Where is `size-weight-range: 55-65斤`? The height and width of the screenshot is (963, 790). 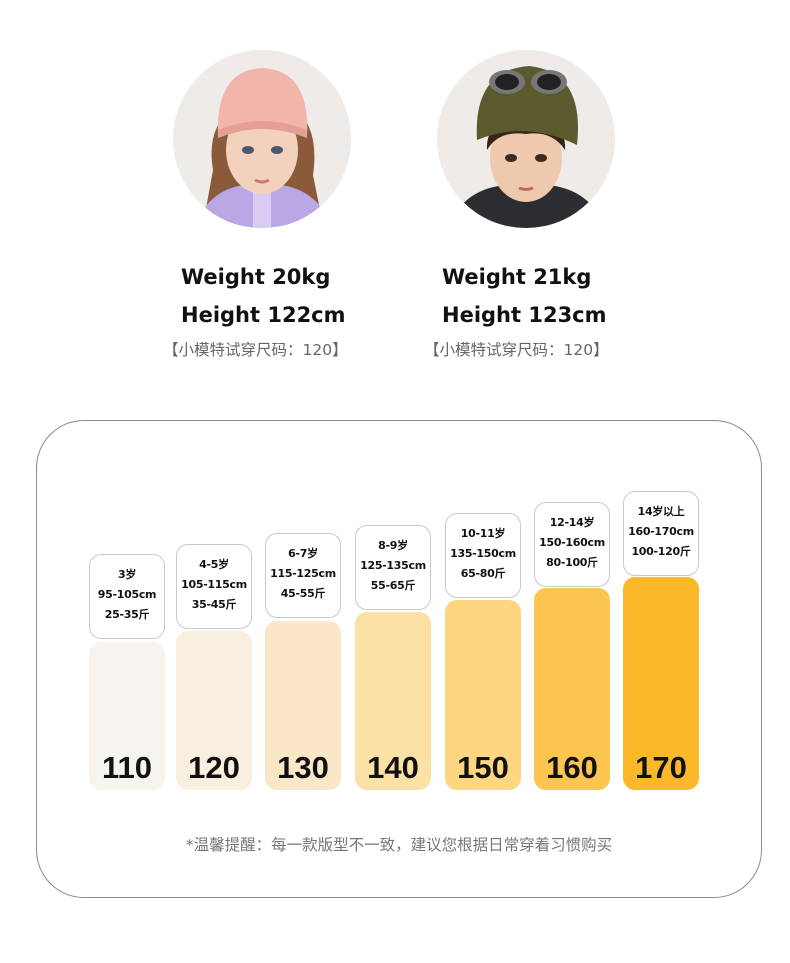 size-weight-range: 55-65斤 is located at coordinates (393, 585).